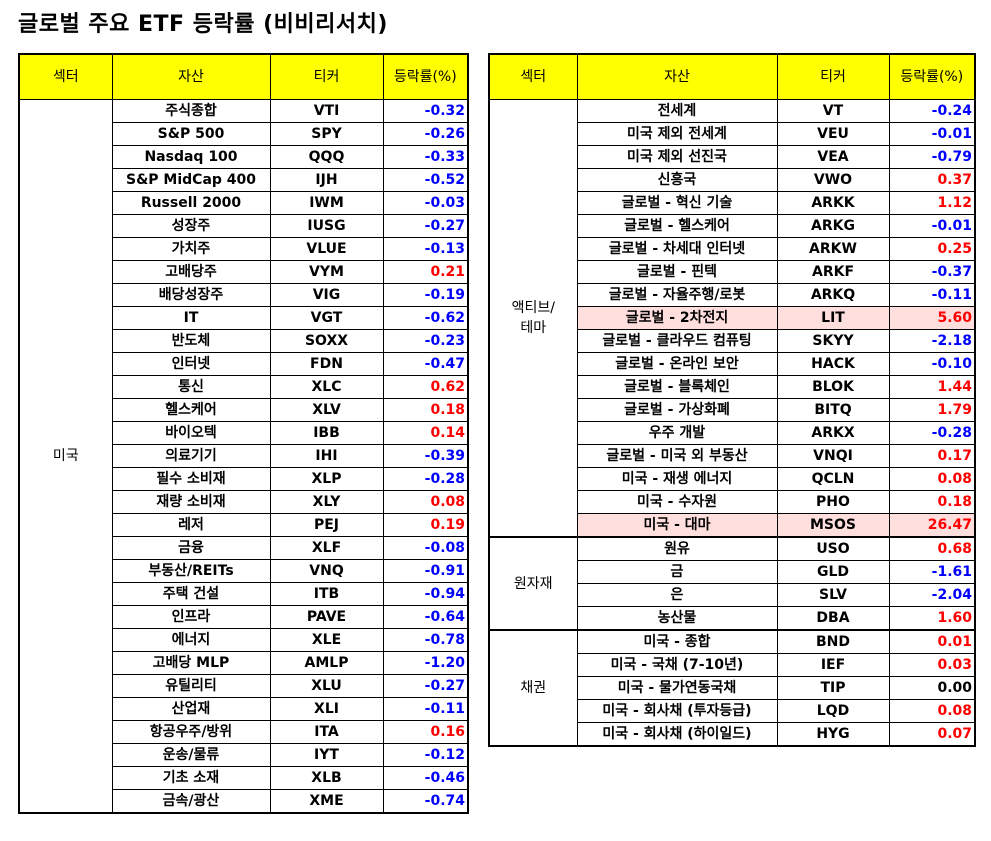 Image resolution: width=991 pixels, height=841 pixels. I want to click on asset-cell: 성장주, so click(191, 226).